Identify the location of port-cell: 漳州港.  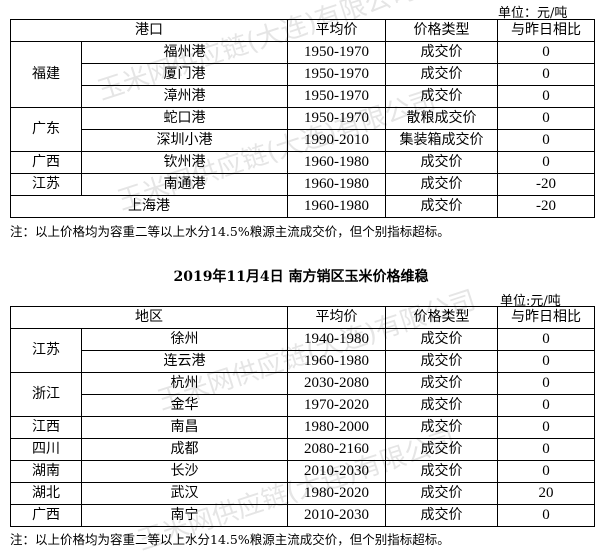
(184, 96).